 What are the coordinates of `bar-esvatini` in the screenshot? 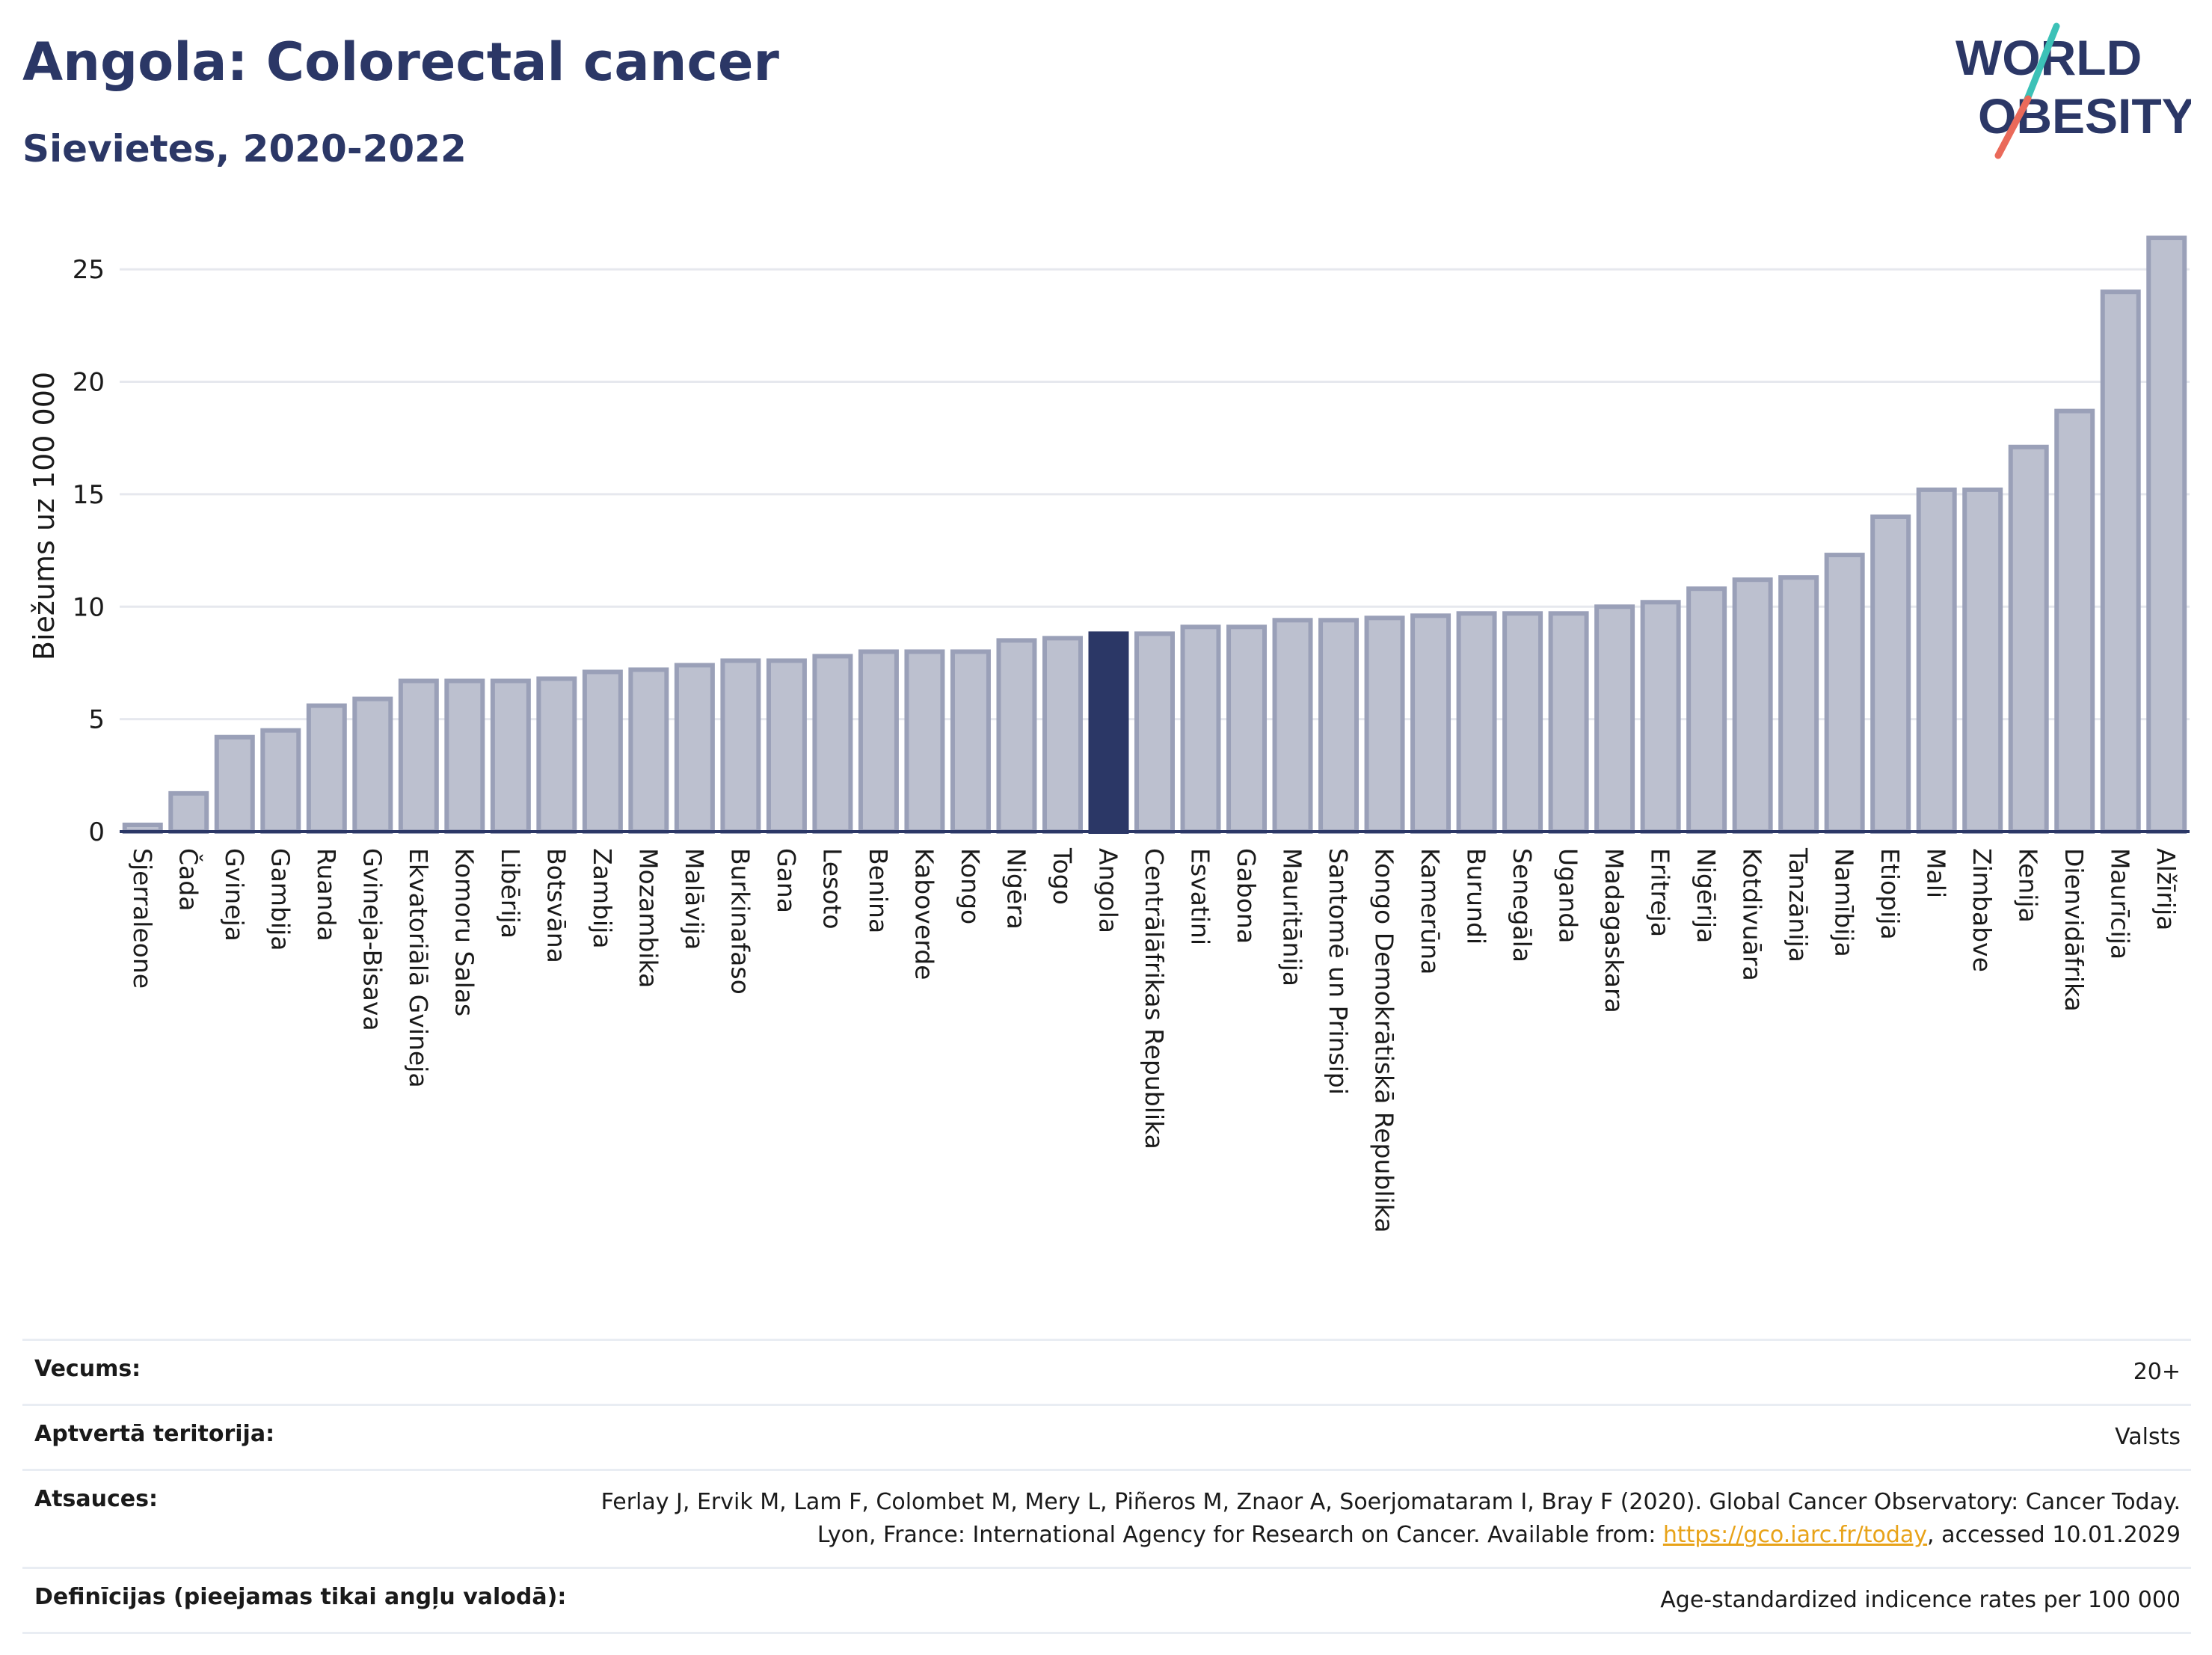 It's located at (1200, 729).